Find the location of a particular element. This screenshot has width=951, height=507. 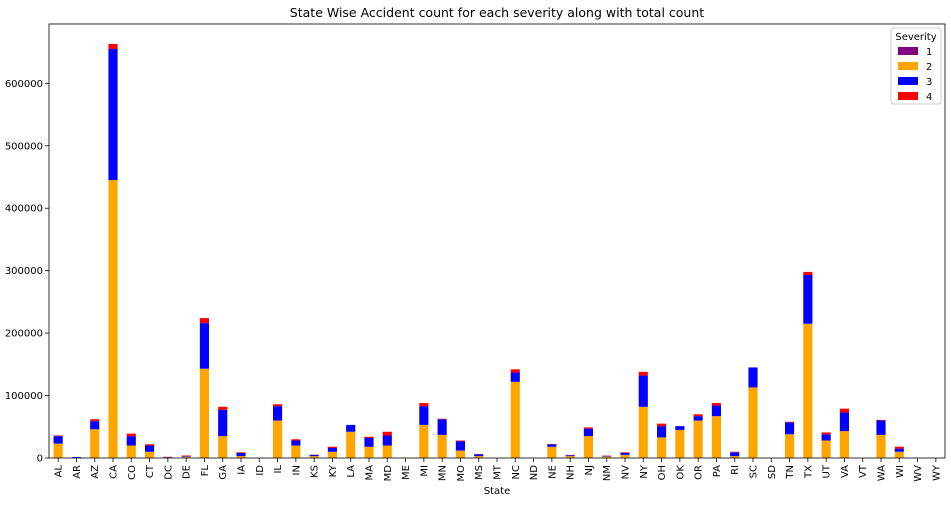

x-tick-label-KY: KY is located at coordinates (333, 470).